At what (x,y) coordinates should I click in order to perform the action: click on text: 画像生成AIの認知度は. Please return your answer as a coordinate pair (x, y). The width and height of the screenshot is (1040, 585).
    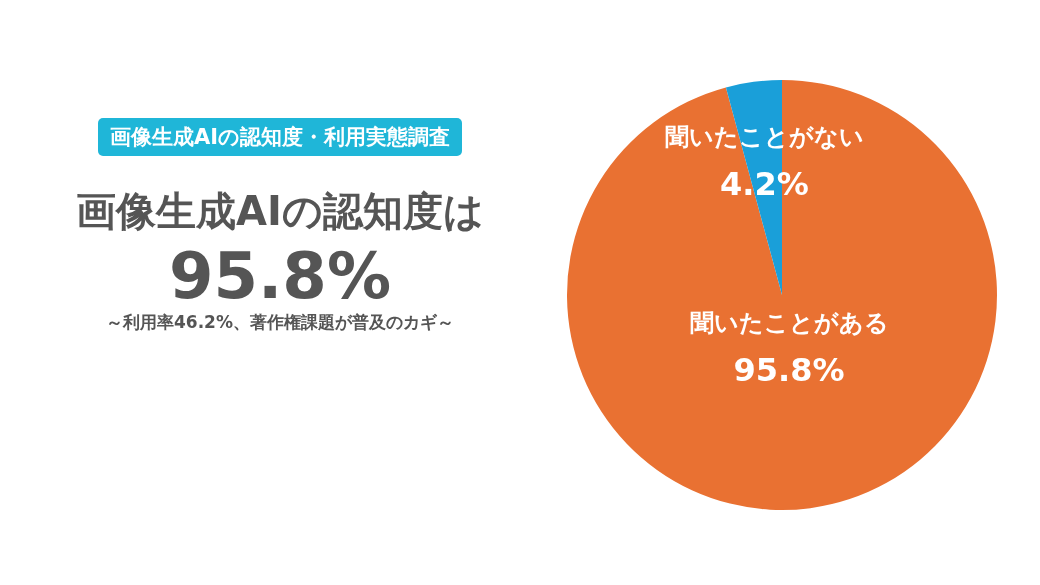
    Looking at the image, I should click on (280, 211).